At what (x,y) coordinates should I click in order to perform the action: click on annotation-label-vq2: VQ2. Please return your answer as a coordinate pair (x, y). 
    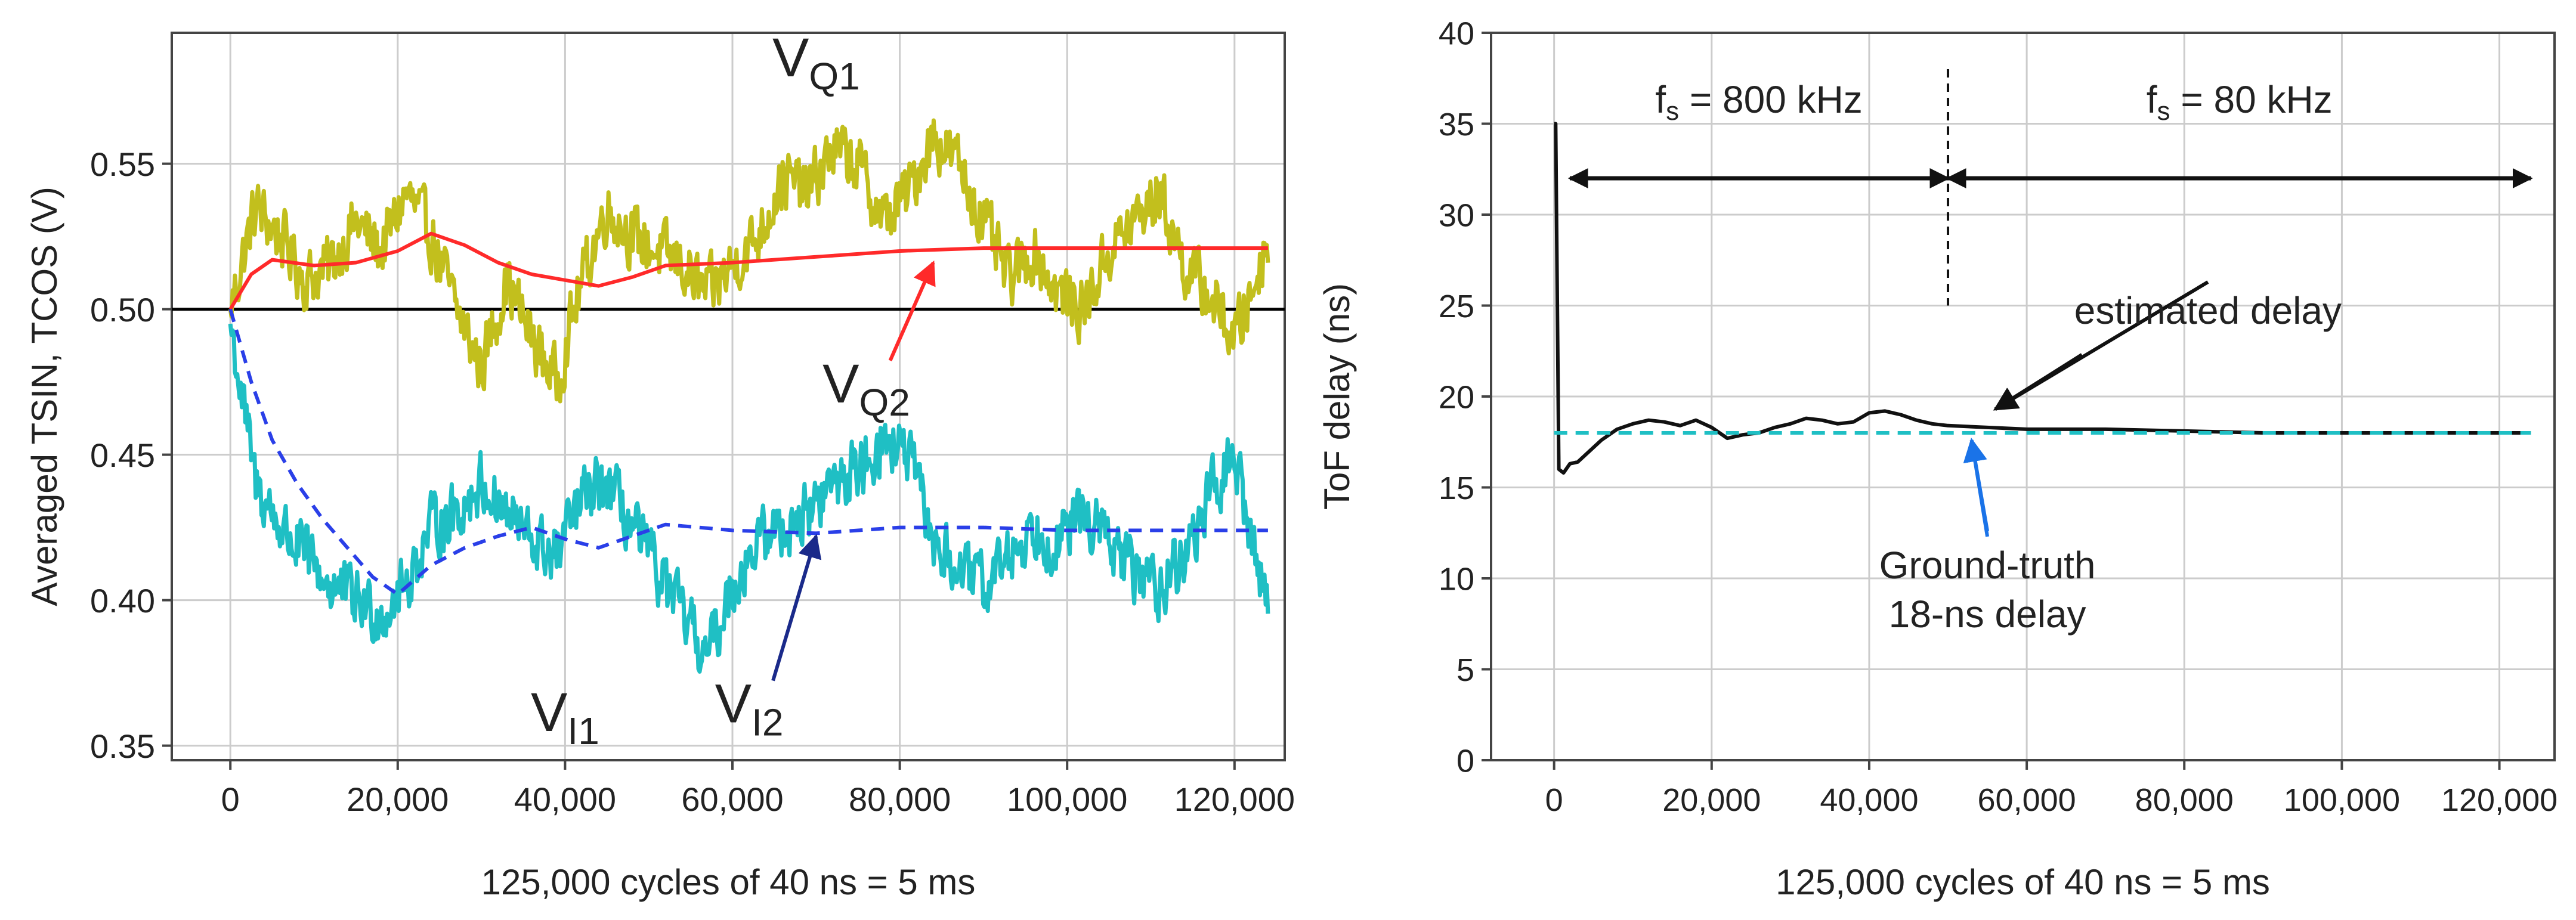
    Looking at the image, I should click on (866, 389).